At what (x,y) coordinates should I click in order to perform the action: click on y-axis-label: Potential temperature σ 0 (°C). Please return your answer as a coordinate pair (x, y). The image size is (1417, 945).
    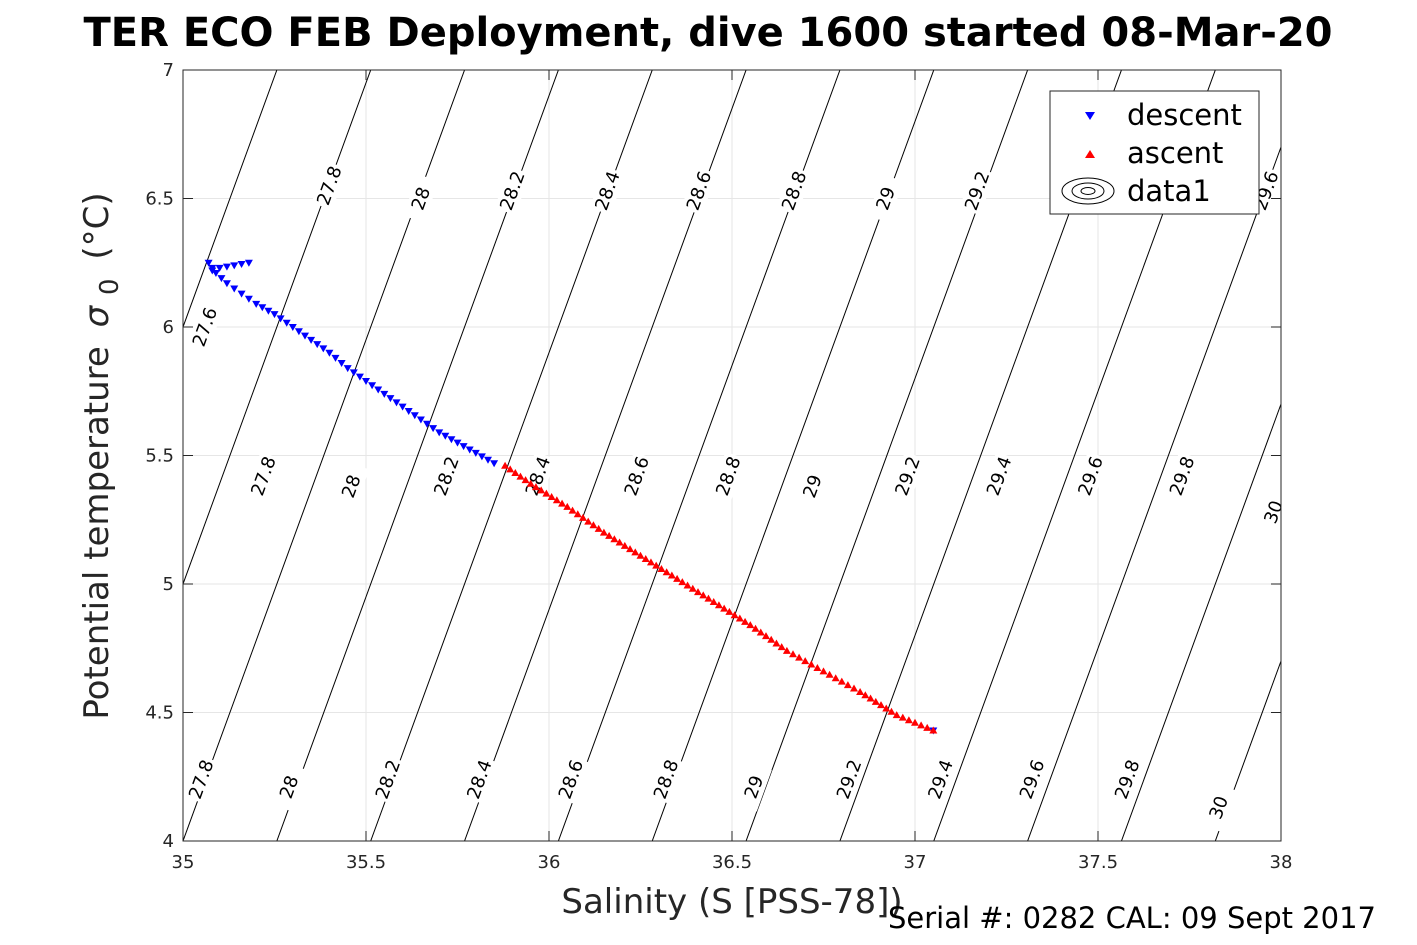
    Looking at the image, I should click on (101, 455).